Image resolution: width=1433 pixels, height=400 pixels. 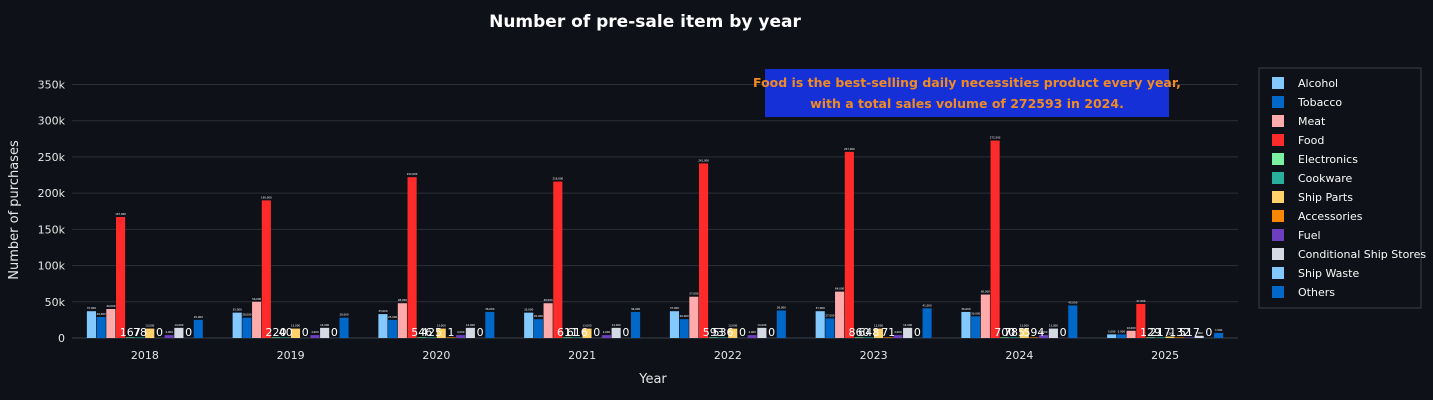 What do you see at coordinates (1303, 292) in the screenshot?
I see `legend-item: Others` at bounding box center [1303, 292].